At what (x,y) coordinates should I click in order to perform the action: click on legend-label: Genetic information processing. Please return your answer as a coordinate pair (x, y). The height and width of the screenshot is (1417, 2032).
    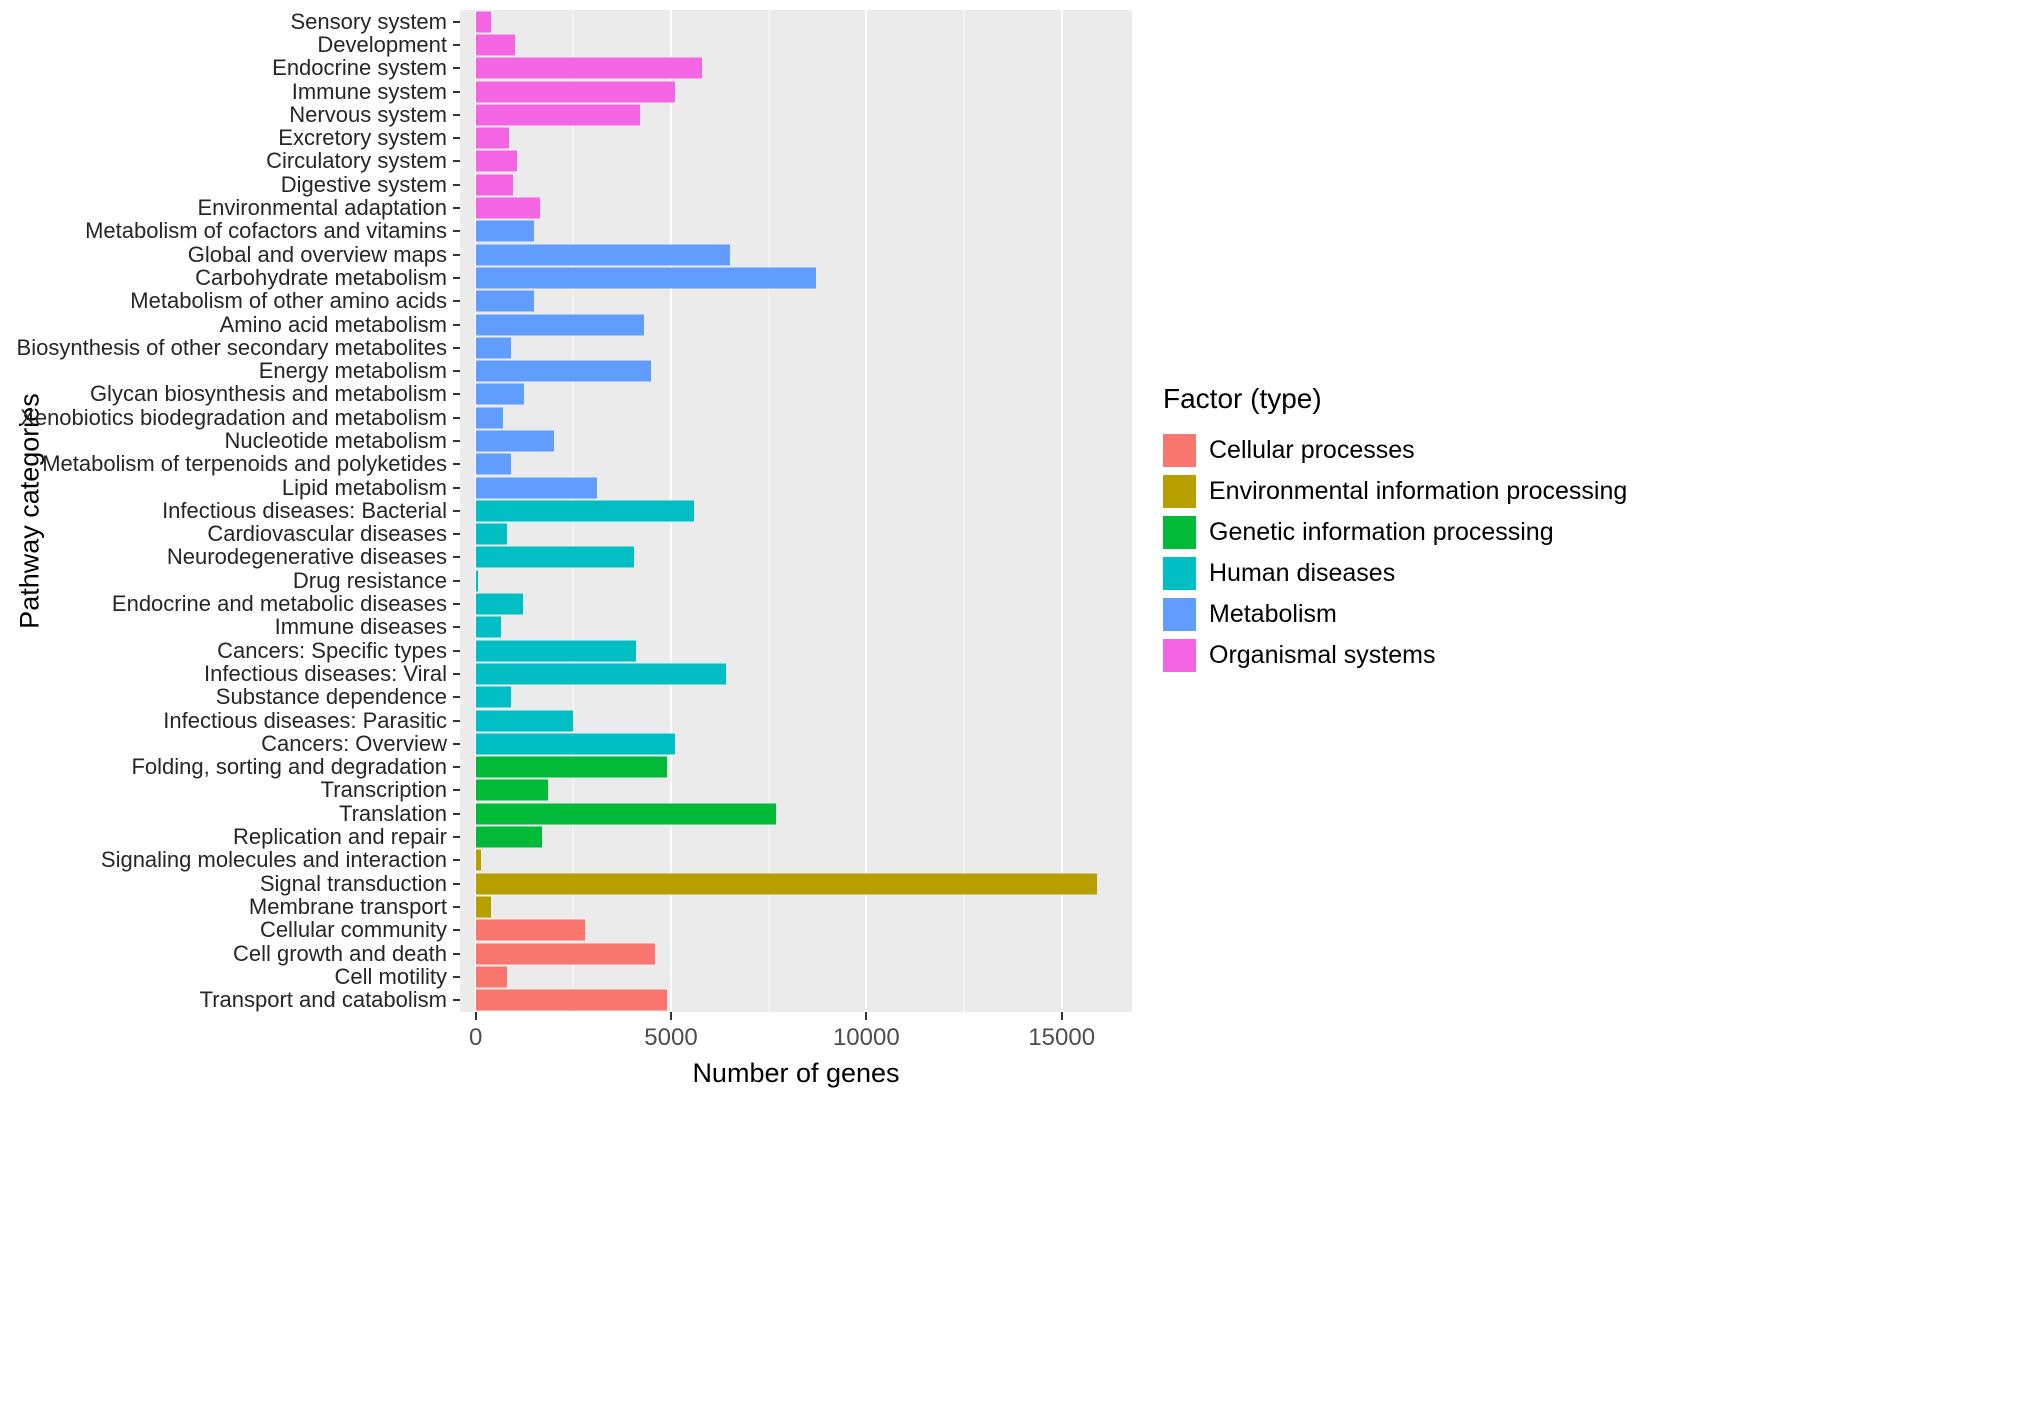
    Looking at the image, I should click on (1381, 531).